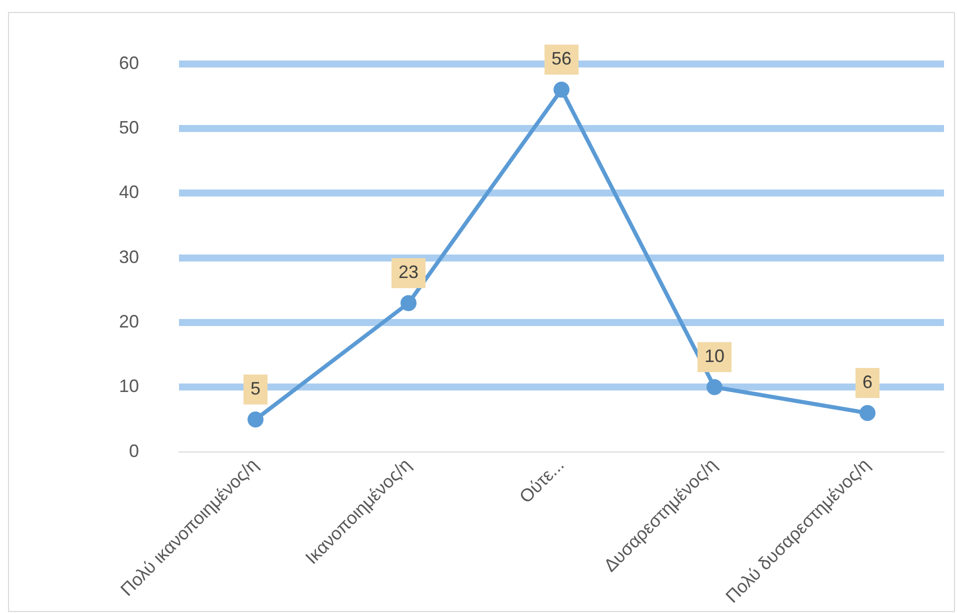 The height and width of the screenshot is (613, 957). Describe the element at coordinates (129, 192) in the screenshot. I see `y-tick-label: 40` at that location.